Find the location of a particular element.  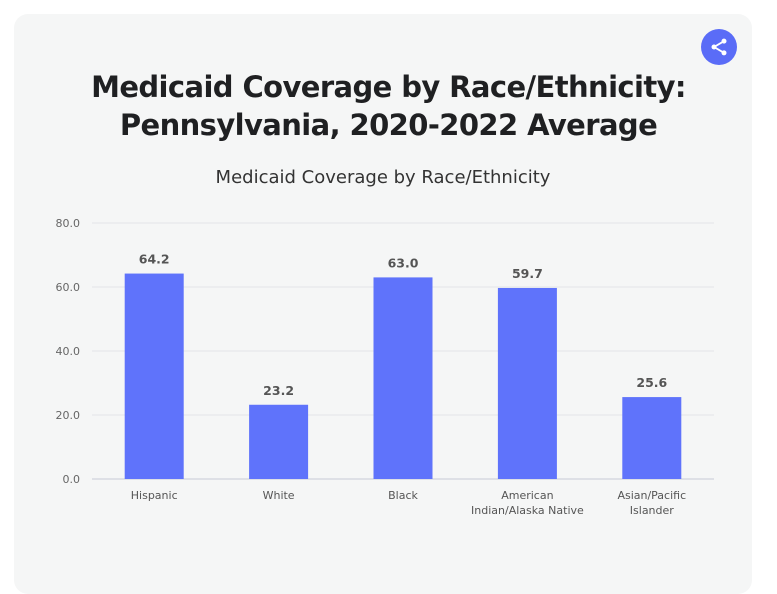

y-tick-label: 80.0 is located at coordinates (68, 223).